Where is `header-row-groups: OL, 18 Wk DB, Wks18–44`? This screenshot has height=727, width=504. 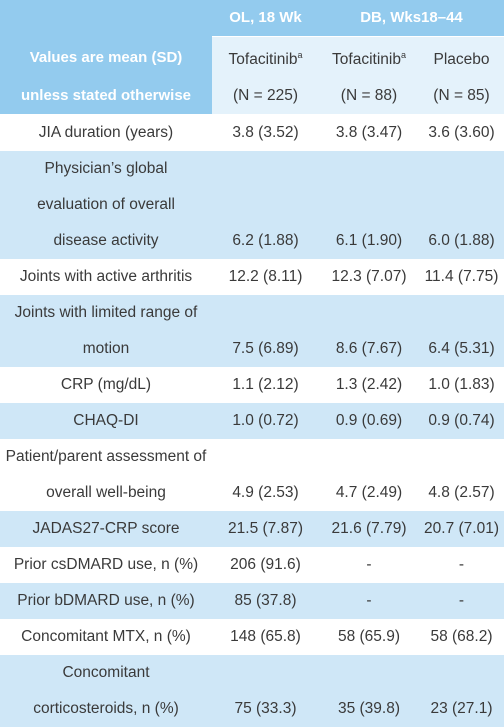 header-row-groups: OL, 18 Wk DB, Wks18–44 is located at coordinates (252, 18).